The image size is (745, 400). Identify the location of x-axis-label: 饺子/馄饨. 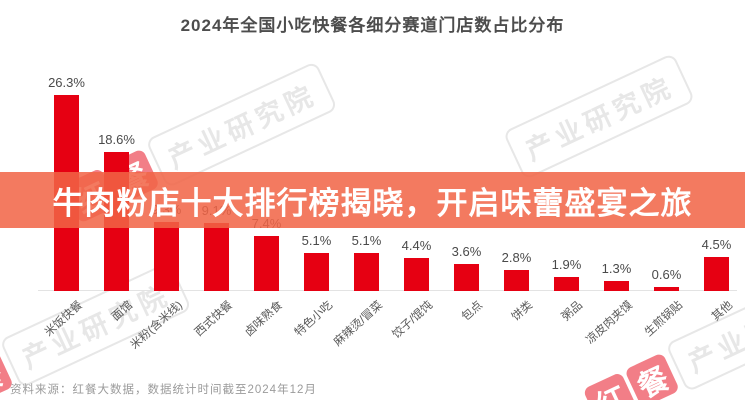
(412, 320).